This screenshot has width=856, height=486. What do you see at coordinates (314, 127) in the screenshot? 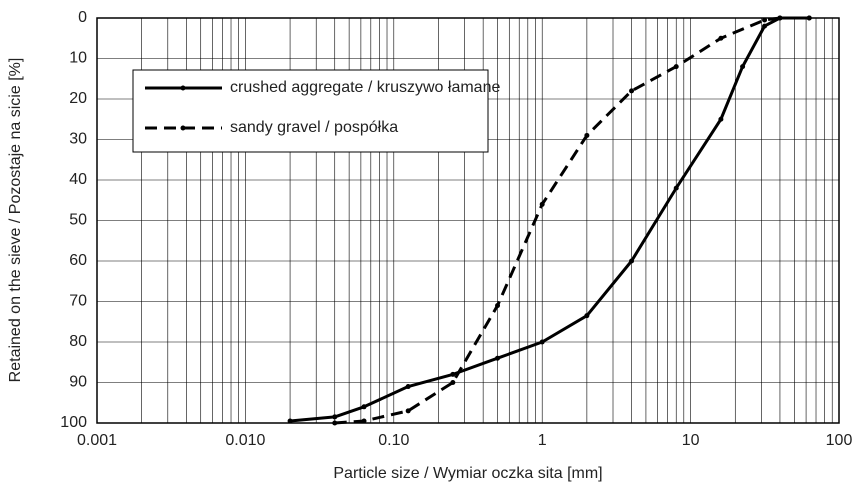
I see `legend-label: sandy gravel / pospółka` at bounding box center [314, 127].